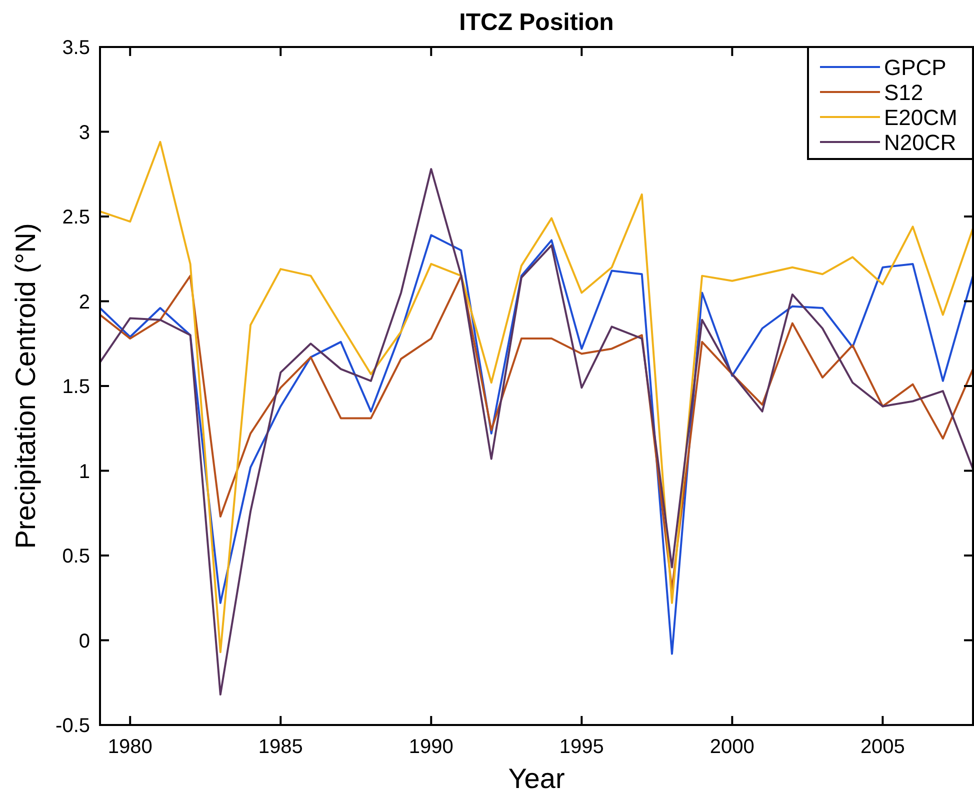  I want to click on x-tick-label: 1980, so click(130, 747).